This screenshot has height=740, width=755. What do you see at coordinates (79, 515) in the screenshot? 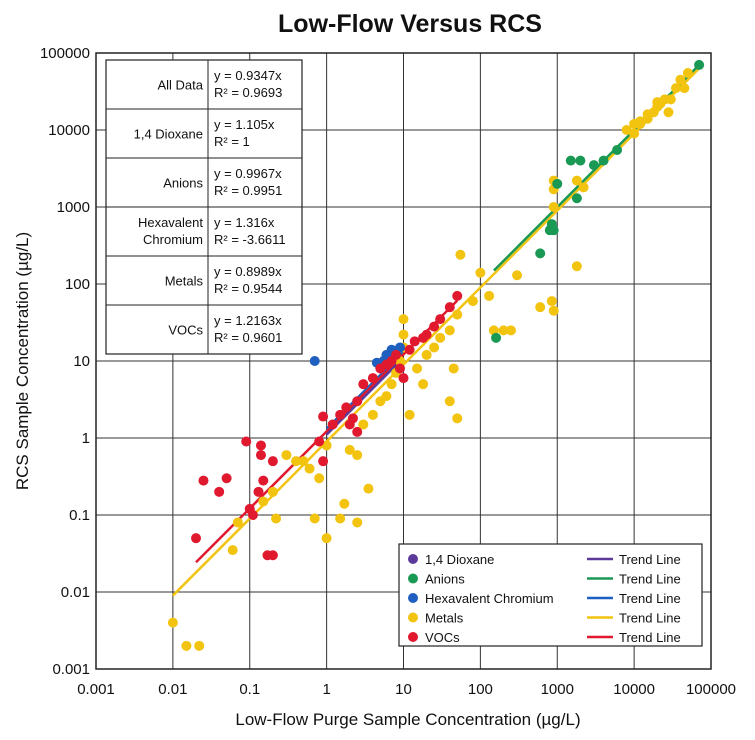
I see `y-tick-label: 0.1` at bounding box center [79, 515].